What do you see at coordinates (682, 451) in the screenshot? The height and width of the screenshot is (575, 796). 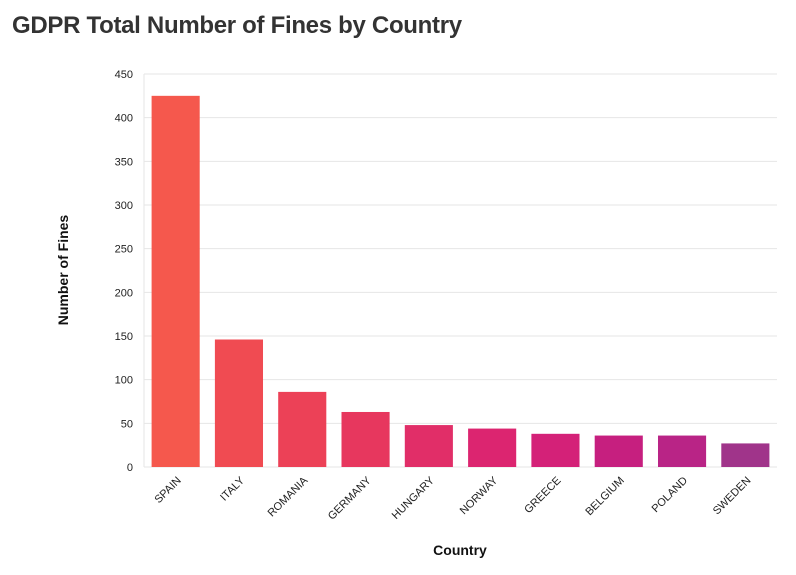 I see `bar-poland` at bounding box center [682, 451].